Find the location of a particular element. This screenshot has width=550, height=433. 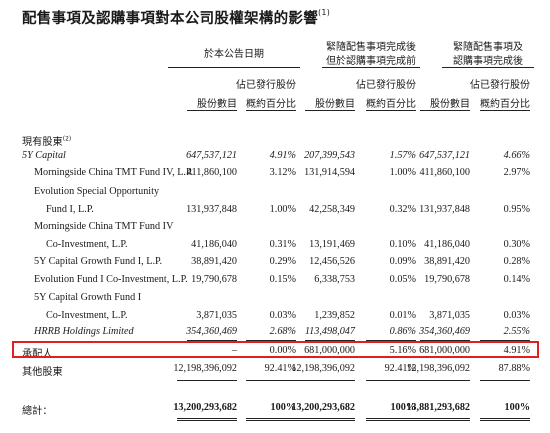

share-count-cell: 19,790,678 is located at coordinates (447, 279).